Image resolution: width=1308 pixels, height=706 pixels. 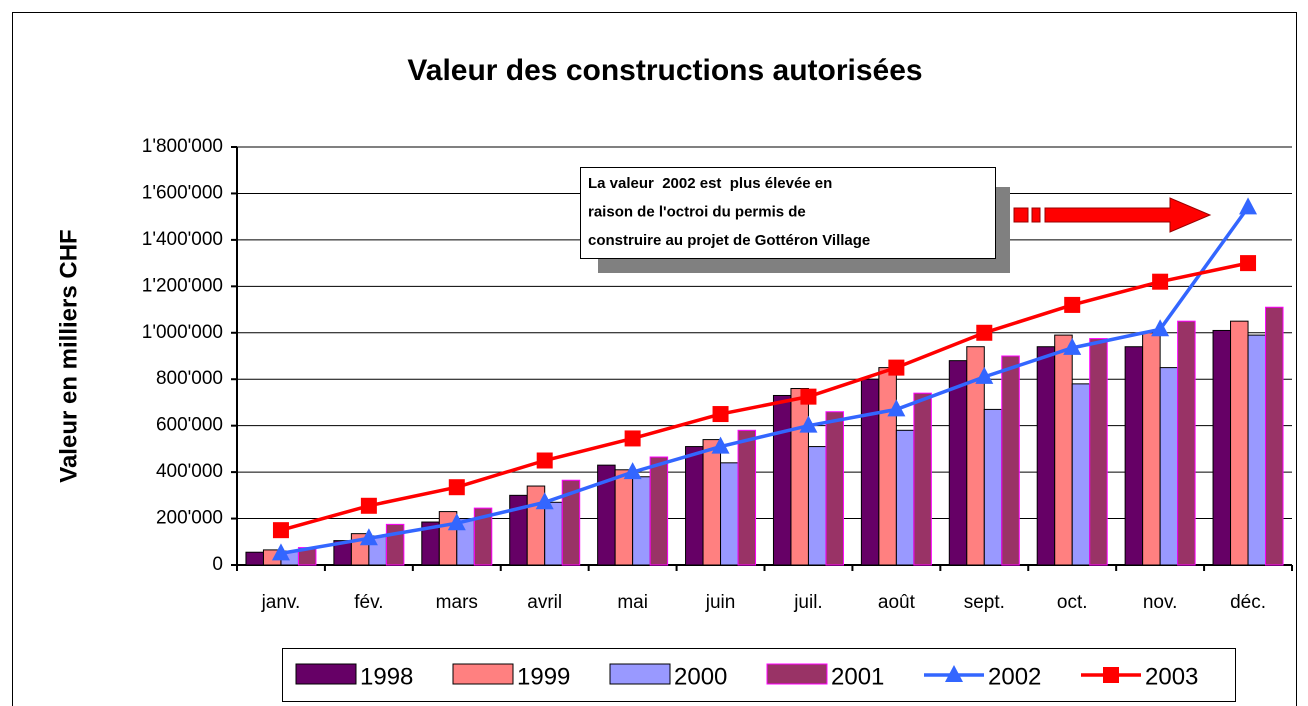 What do you see at coordinates (189, 471) in the screenshot?
I see `y-tick-label: 400'000` at bounding box center [189, 471].